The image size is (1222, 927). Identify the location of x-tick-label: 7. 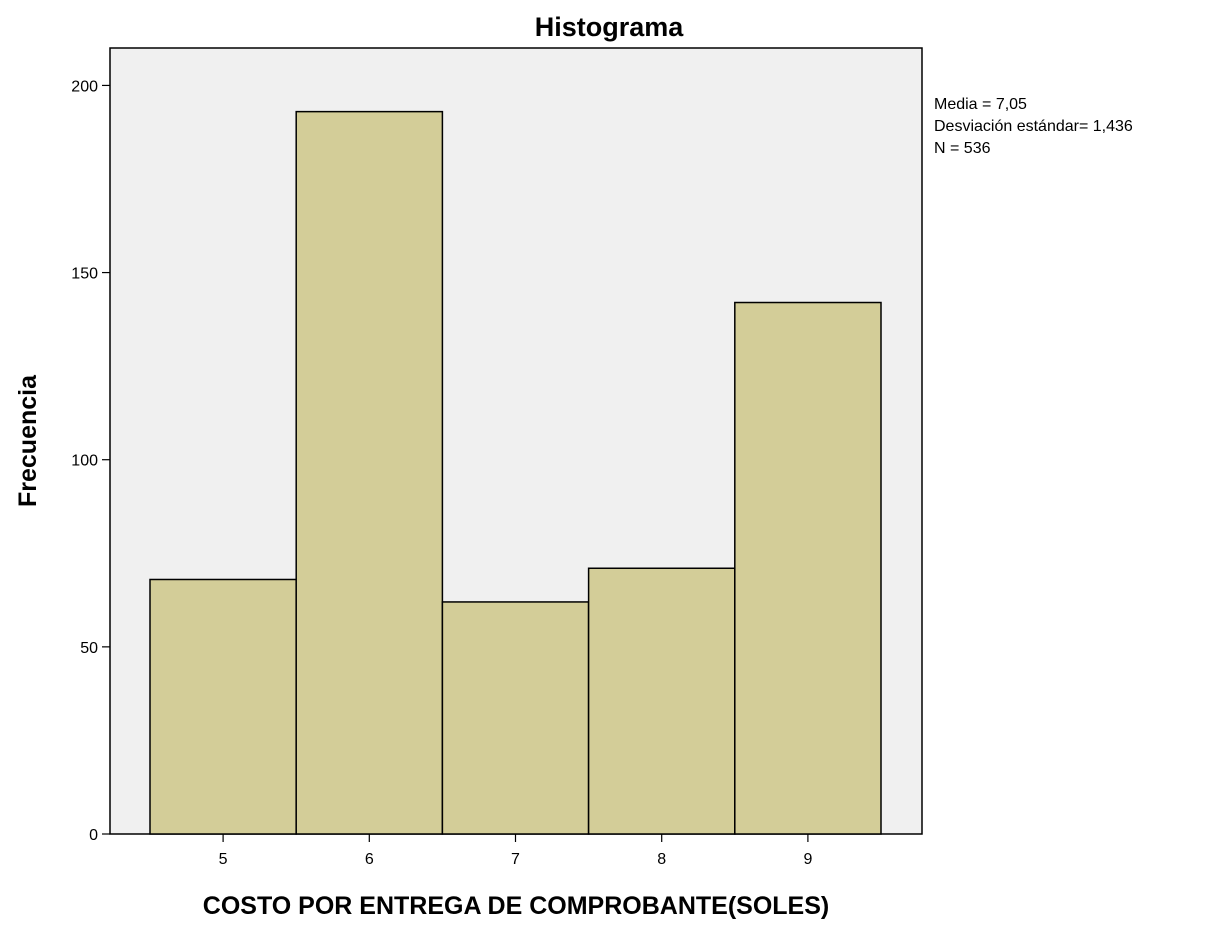
(515, 859).